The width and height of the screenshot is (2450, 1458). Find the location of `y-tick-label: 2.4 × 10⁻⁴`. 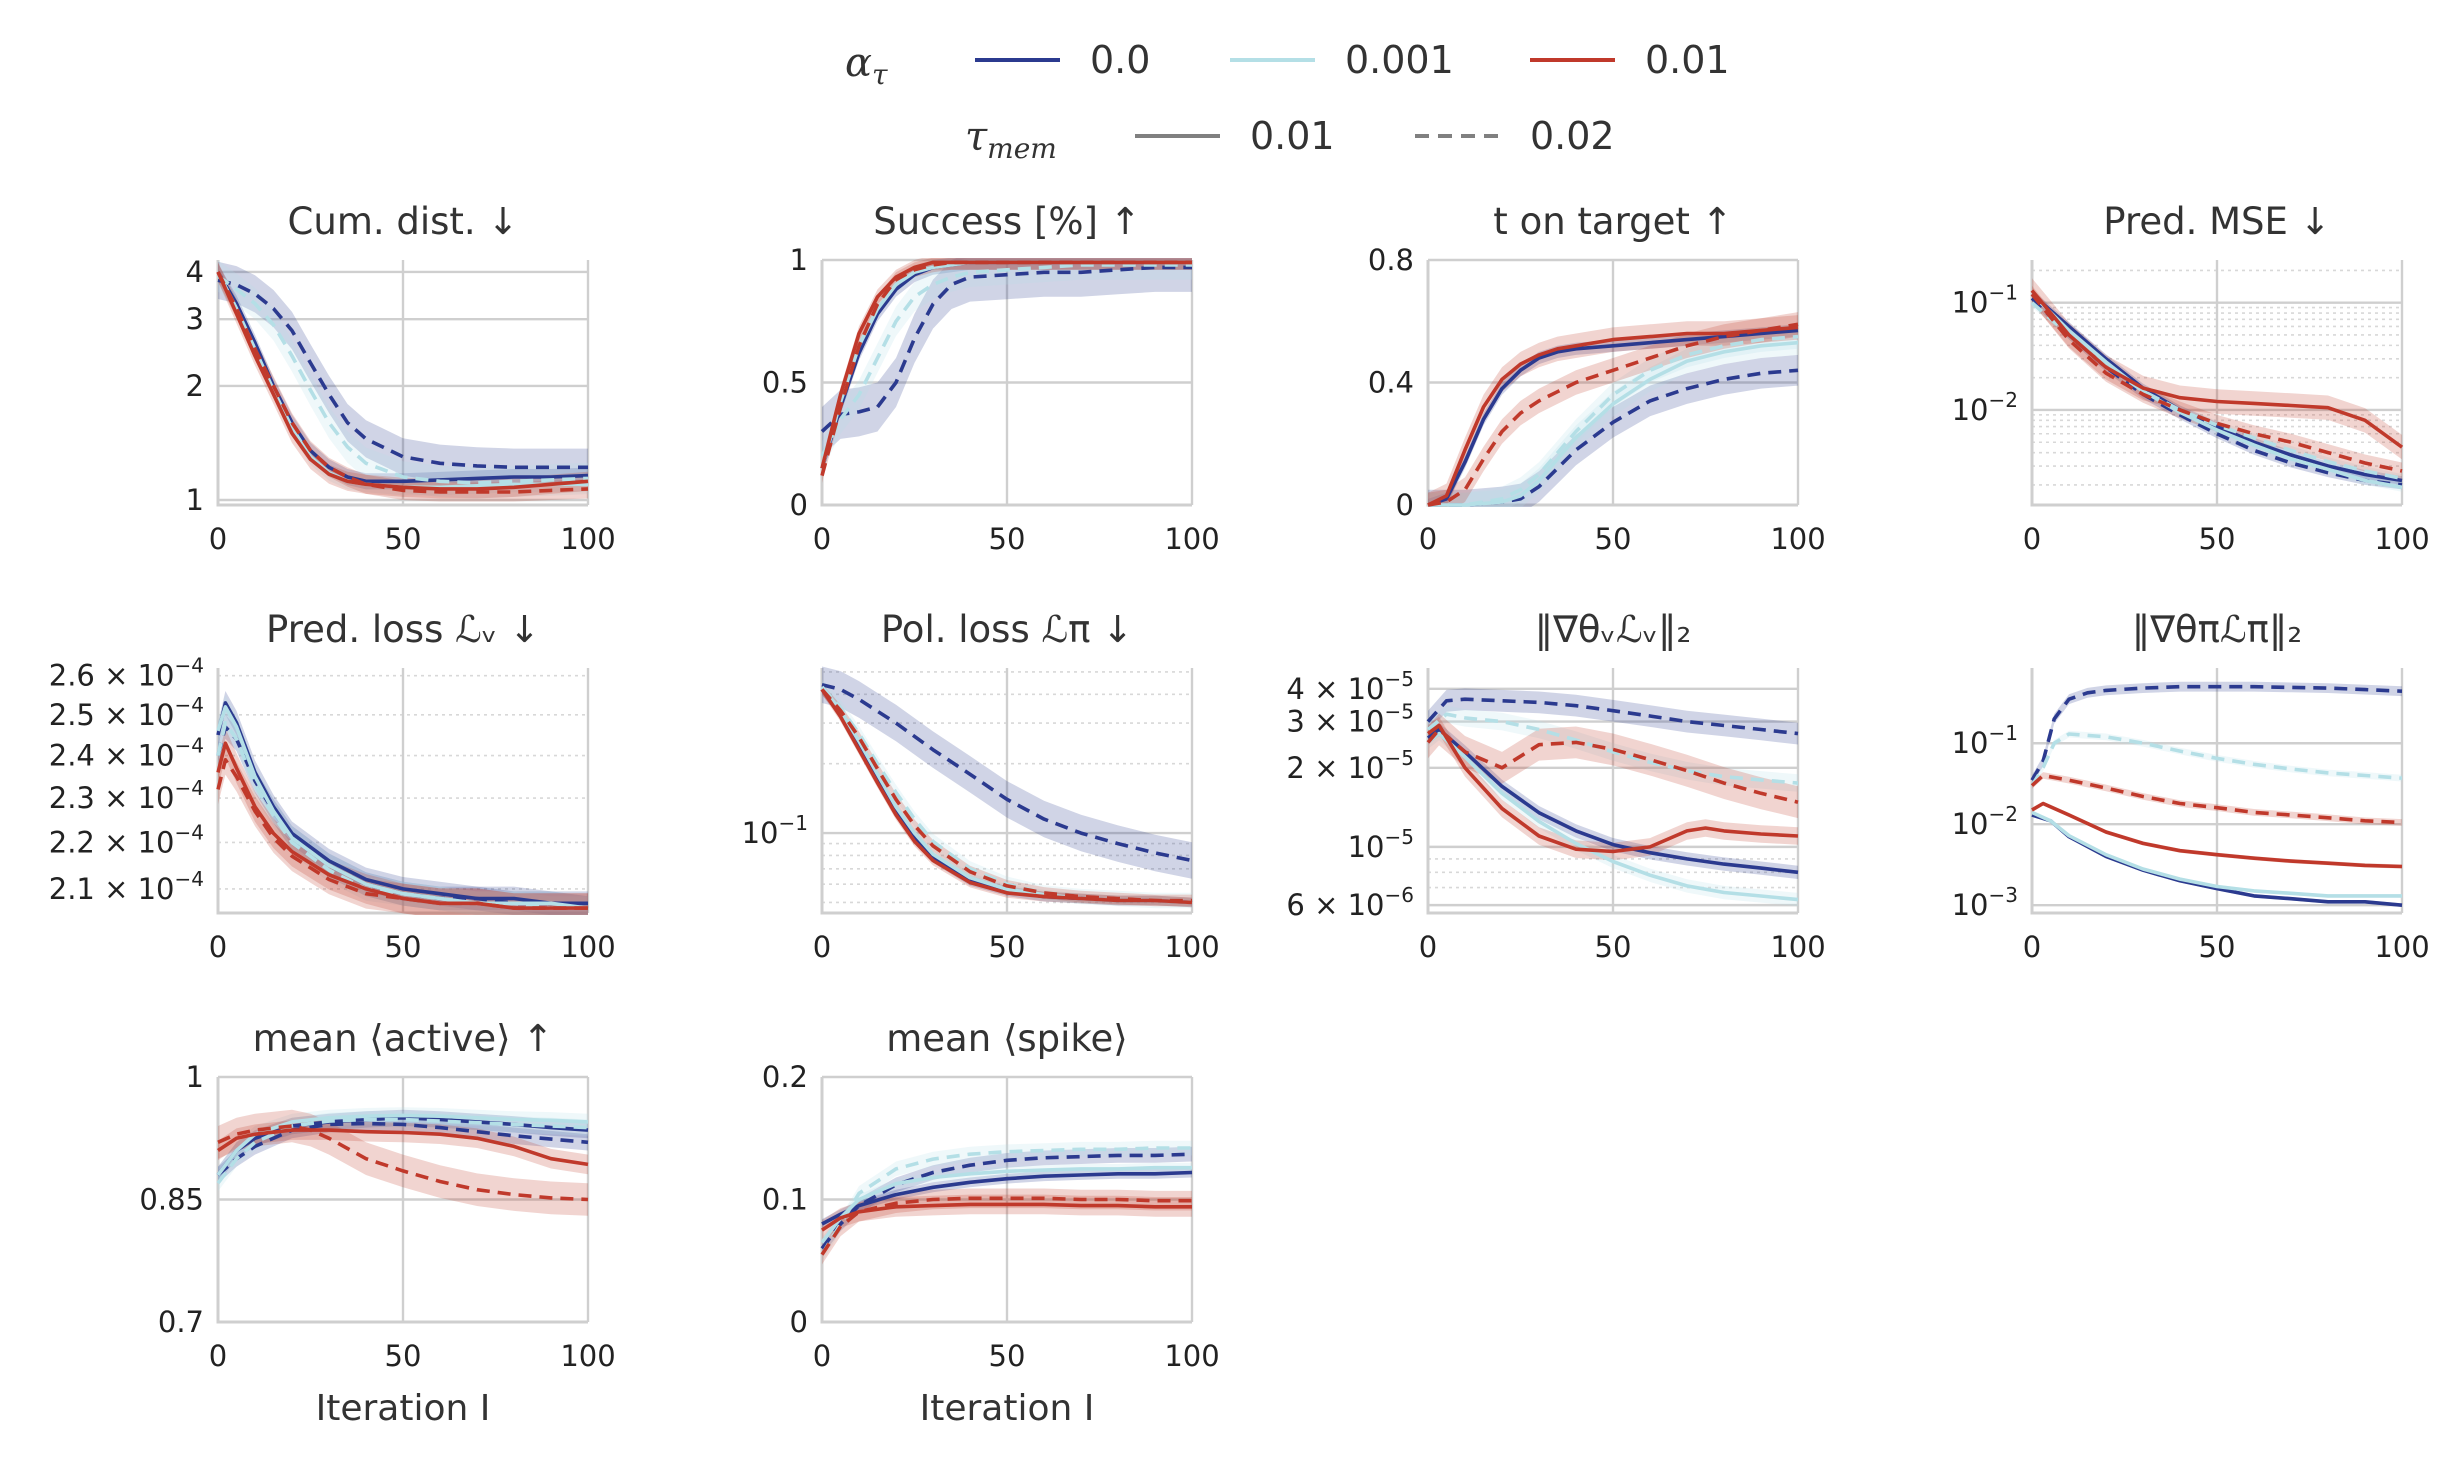

y-tick-label: 2.4 × 10⁻⁴ is located at coordinates (126, 753).